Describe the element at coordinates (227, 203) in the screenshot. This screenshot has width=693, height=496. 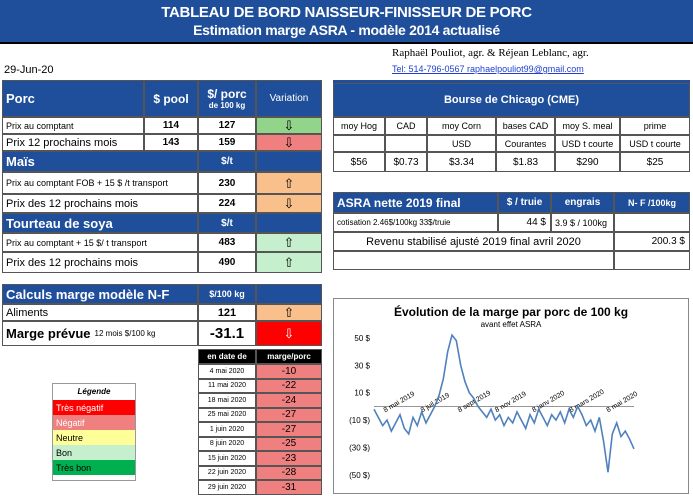
I see `mais-row-value: 224` at that location.